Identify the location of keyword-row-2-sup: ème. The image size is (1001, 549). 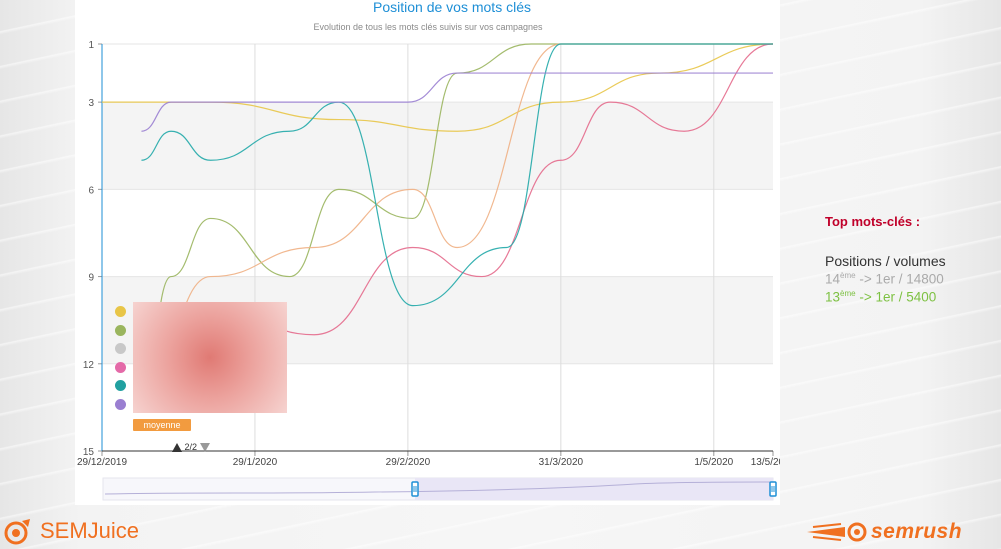
(848, 293).